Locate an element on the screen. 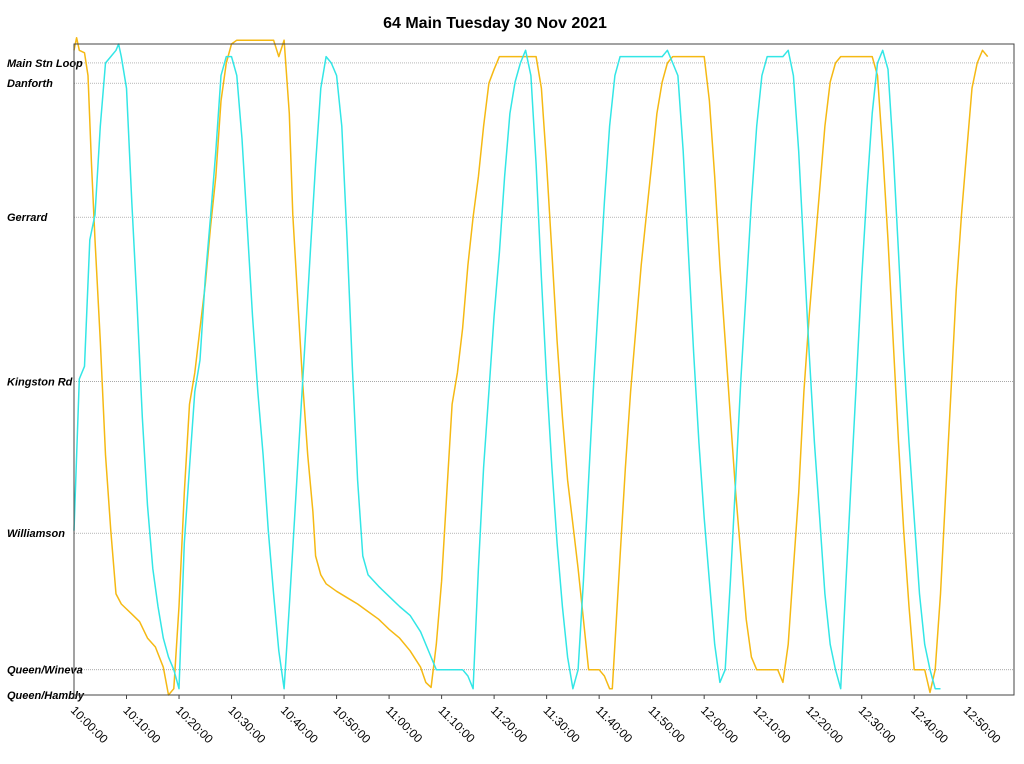 This screenshot has width=1024, height=764. stop-label: Williamson is located at coordinates (36, 534).